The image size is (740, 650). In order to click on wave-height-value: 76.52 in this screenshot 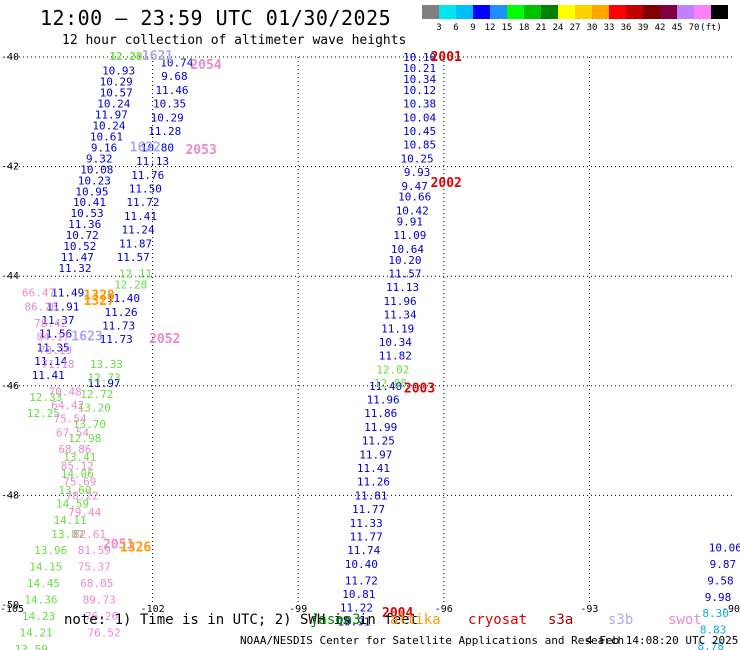, I will do `click(104, 632)`.